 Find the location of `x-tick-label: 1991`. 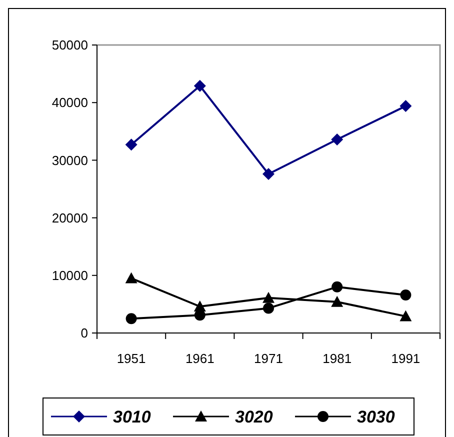

x-tick-label: 1991 is located at coordinates (405, 358).